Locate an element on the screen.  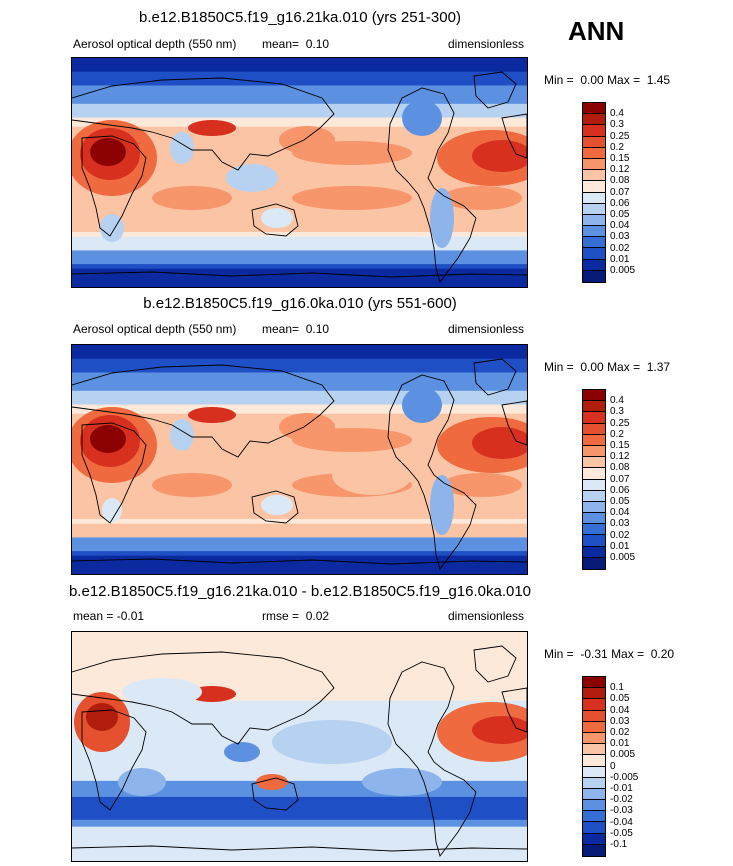
panel1-mean-value: 0.10 is located at coordinates (317, 44).